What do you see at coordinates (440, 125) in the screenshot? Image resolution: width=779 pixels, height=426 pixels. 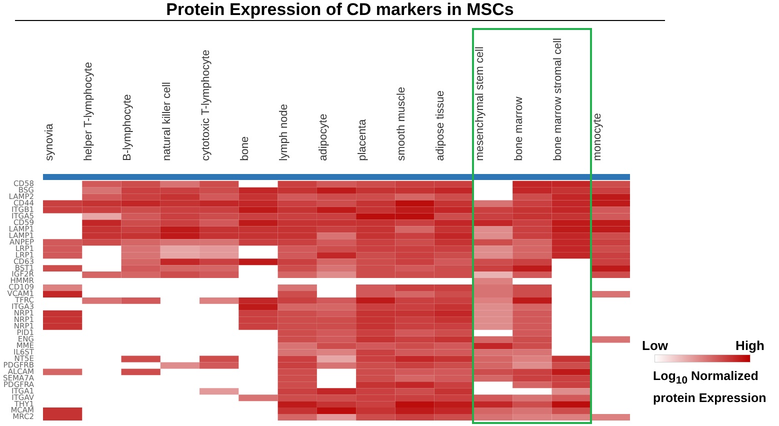 I see `x-tick-label: adipose tissue` at bounding box center [440, 125].